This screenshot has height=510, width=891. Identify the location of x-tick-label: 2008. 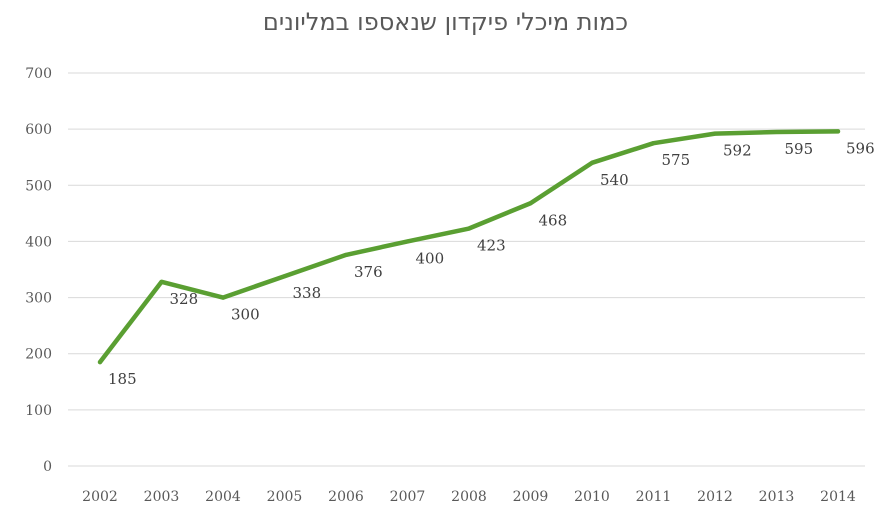
(469, 497).